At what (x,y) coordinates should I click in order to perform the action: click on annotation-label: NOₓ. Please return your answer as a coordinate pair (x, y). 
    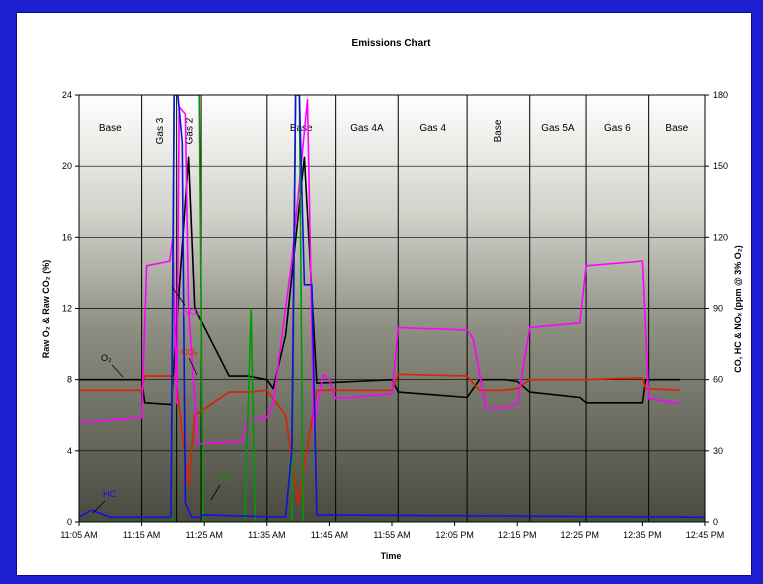
    Looking at the image, I should click on (191, 312).